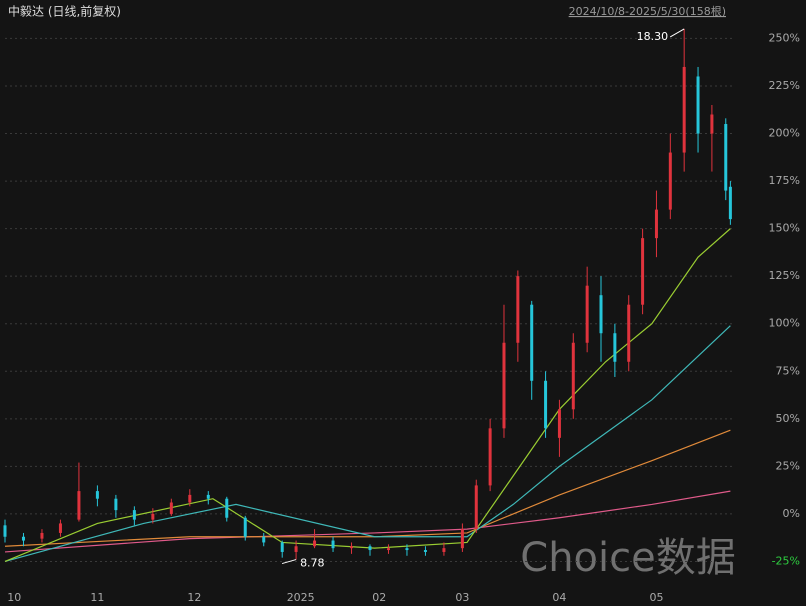 This screenshot has height=606, width=806. I want to click on moving-average, so click(367, 521).